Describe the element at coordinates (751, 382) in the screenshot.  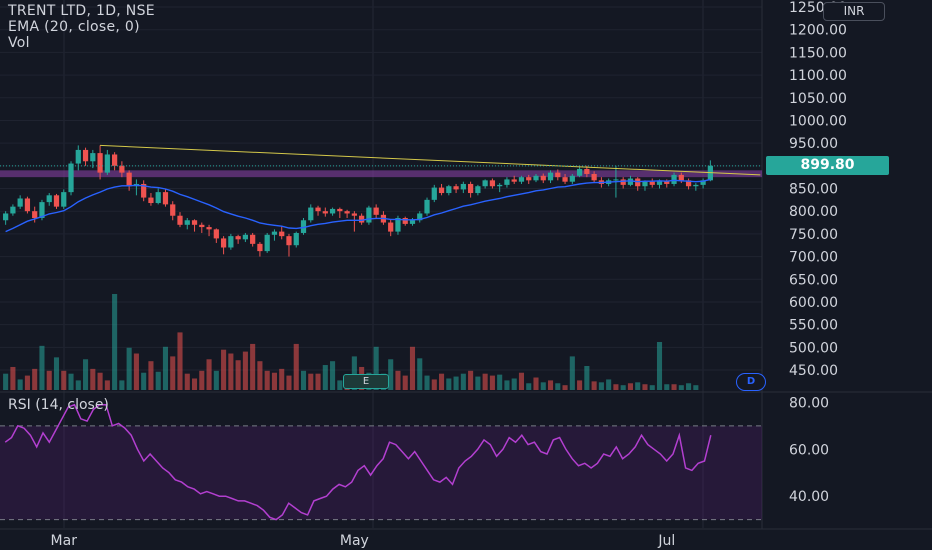
I see `dividend-marker: D` at that location.